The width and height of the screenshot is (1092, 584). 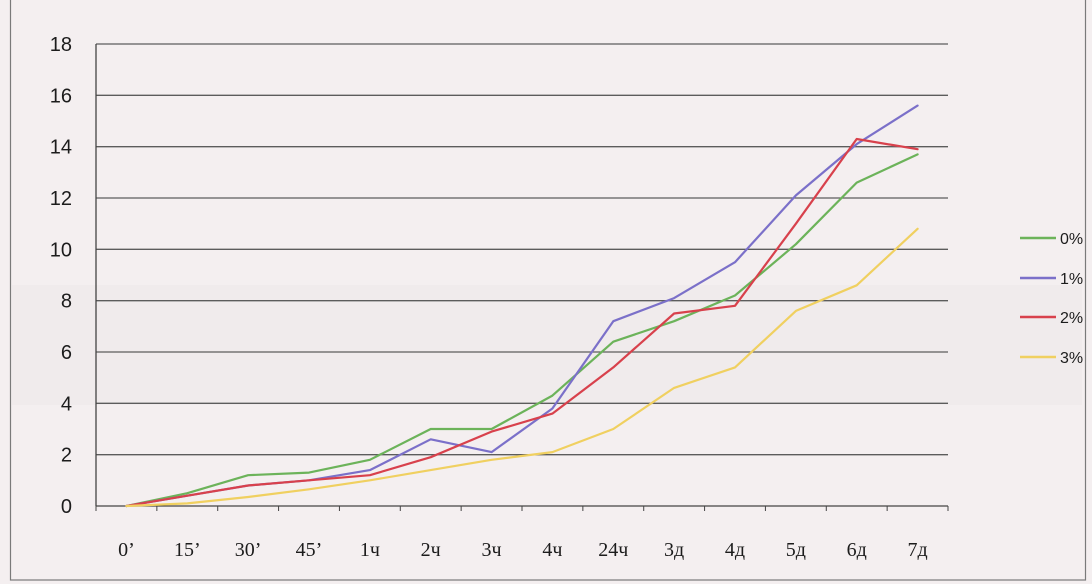 I want to click on legend-label: 2%, so click(x=1071, y=318).